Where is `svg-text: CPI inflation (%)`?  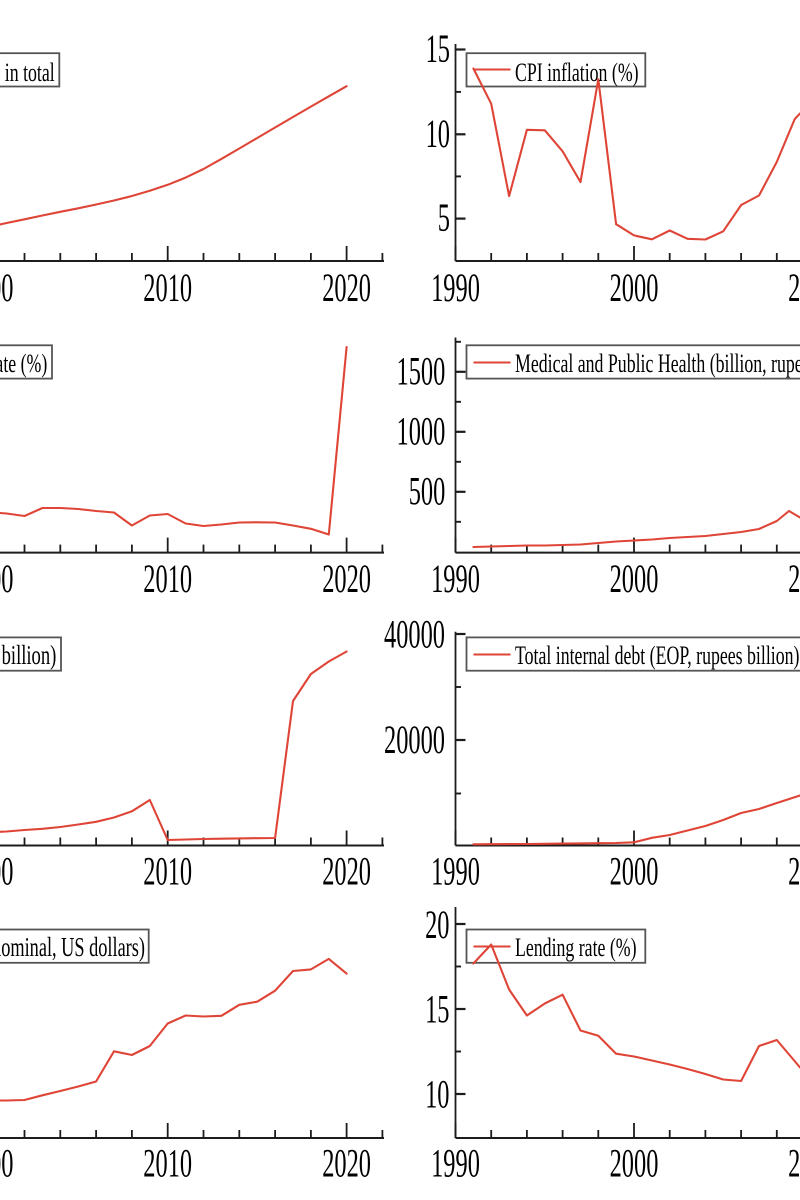
svg-text: CPI inflation (%) is located at coordinates (577, 71).